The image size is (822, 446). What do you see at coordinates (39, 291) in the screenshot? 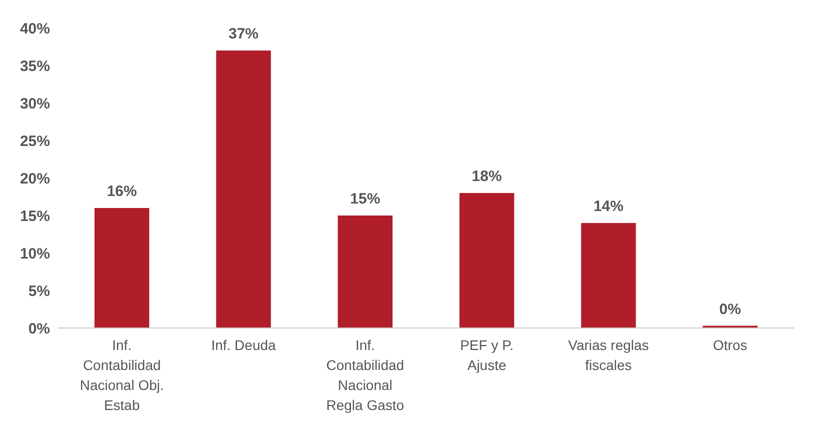
I see `y-tick-label: 5%` at bounding box center [39, 291].